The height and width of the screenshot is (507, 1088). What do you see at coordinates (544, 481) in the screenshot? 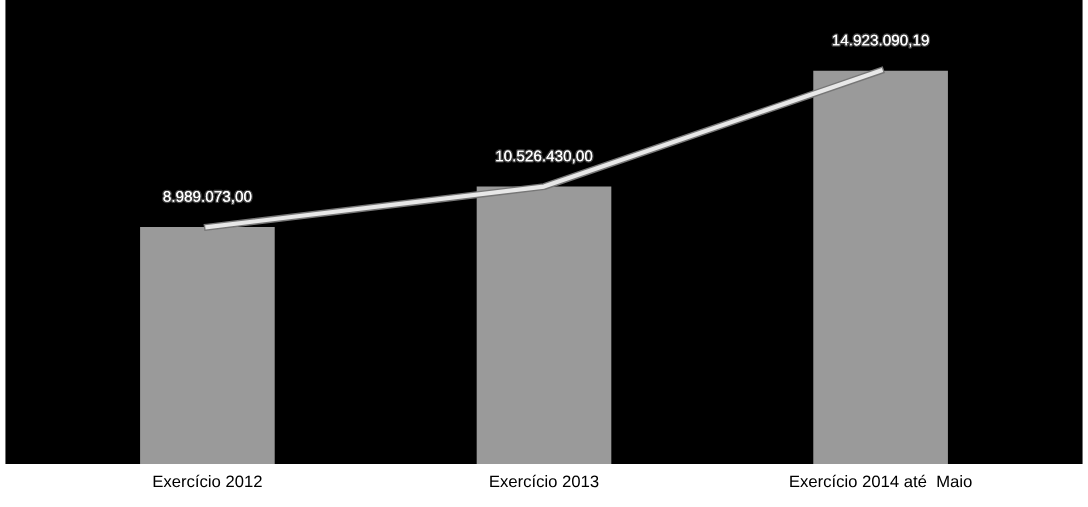
I see `x-tick-label: Exercício 2013` at bounding box center [544, 481].